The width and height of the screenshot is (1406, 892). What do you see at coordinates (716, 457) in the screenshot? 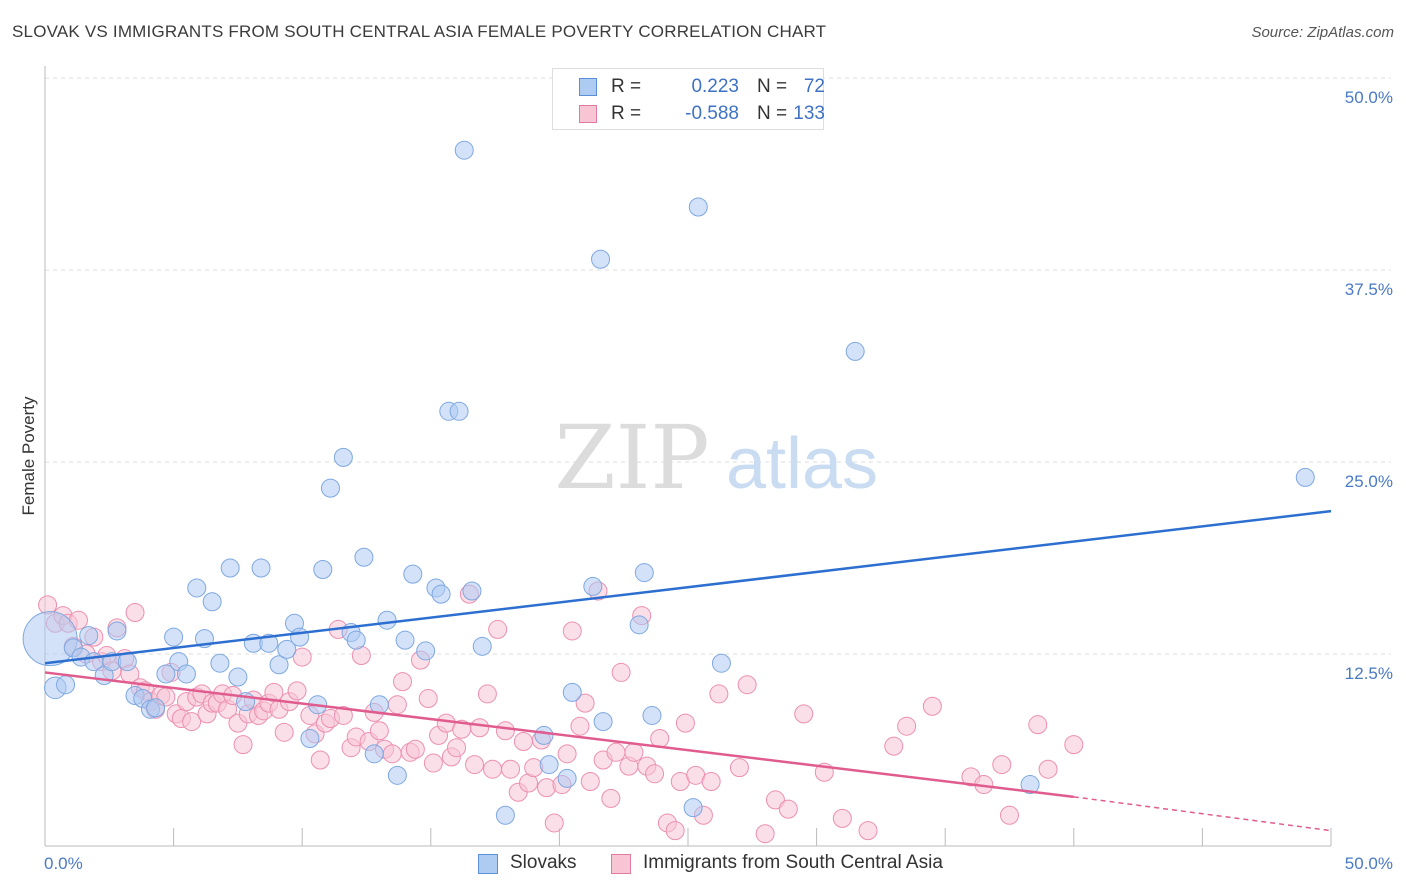
I see `zipatlas-watermark: ZIP atlas` at bounding box center [716, 457].